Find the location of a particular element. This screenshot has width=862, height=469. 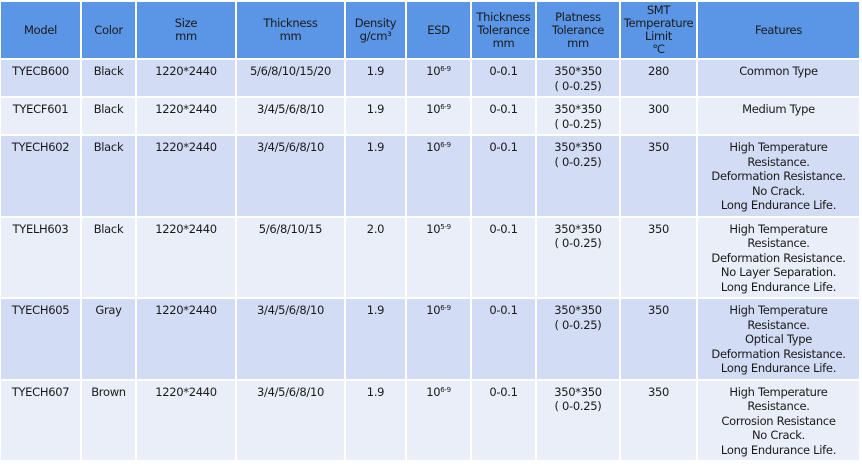

header-esd: ESD is located at coordinates (438, 30).